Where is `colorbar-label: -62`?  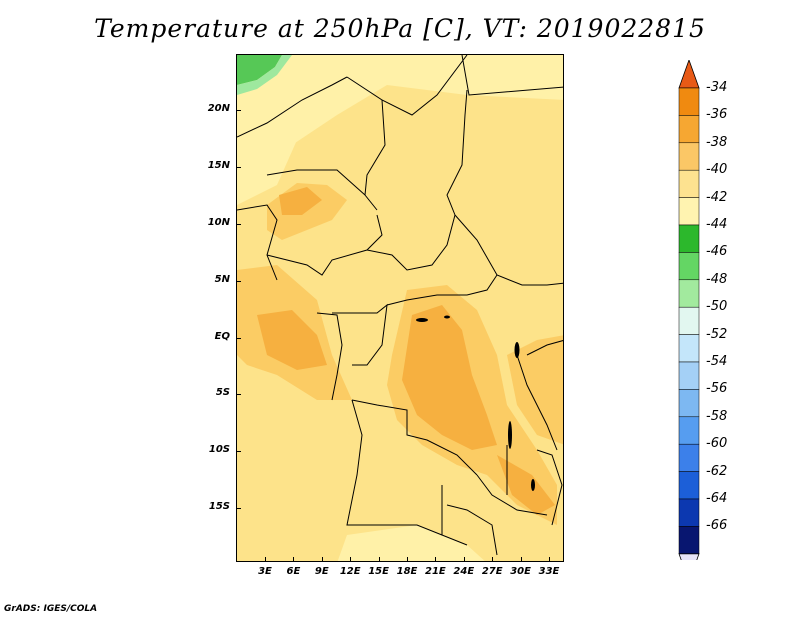
colorbar-label: -62 is located at coordinates (717, 471).